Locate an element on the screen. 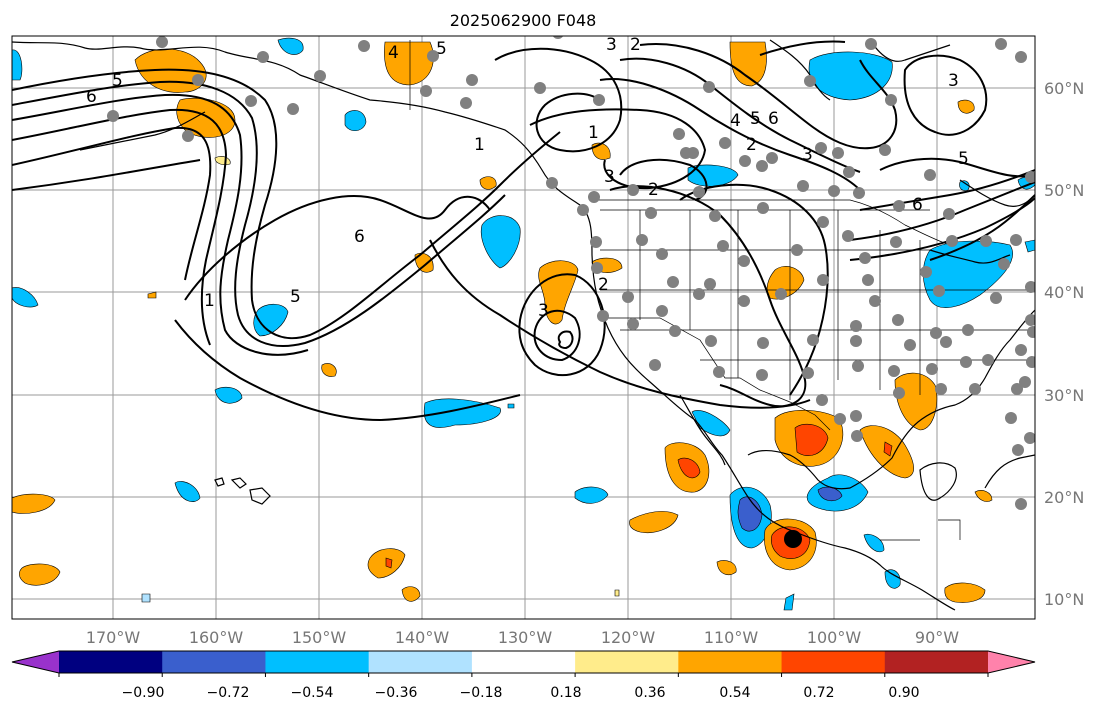 The width and height of the screenshot is (1105, 712). latitude-labels: 60°N 50°N 40°N 30°N 20°N 10°N is located at coordinates (1064, 344).